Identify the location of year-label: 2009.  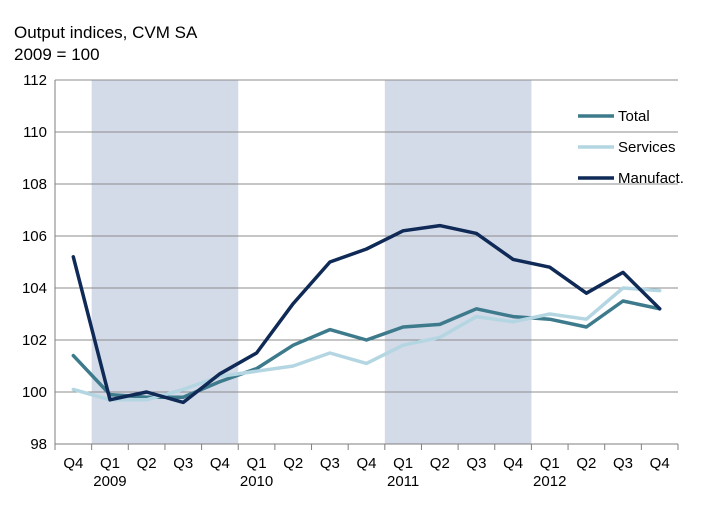
(109, 481).